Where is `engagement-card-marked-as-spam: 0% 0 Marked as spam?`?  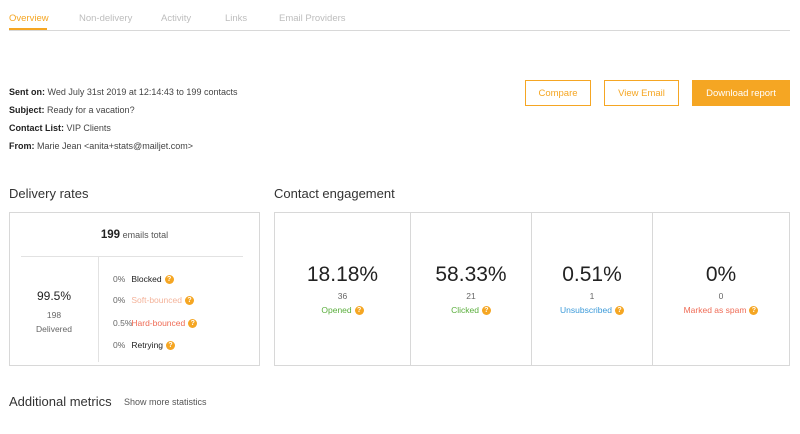
engagement-card-marked-as-spam: 0% 0 Marked as spam? is located at coordinates (721, 289).